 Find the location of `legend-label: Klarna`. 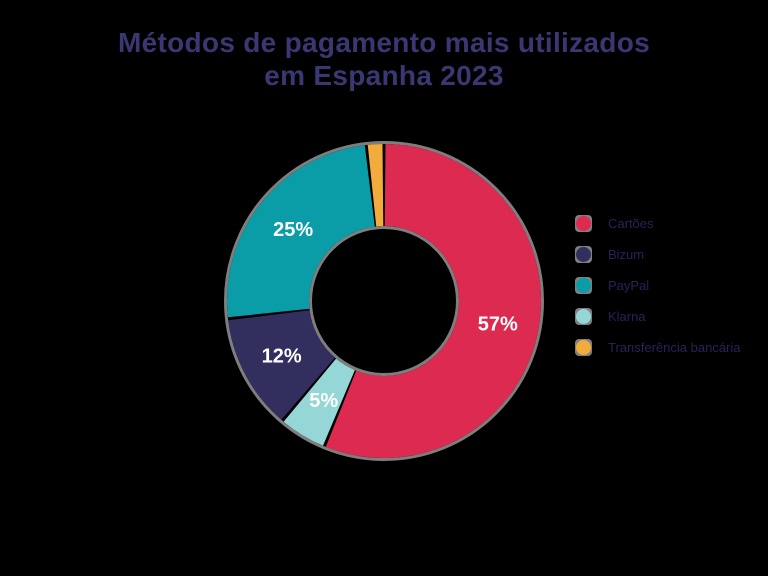

legend-label: Klarna is located at coordinates (627, 316).